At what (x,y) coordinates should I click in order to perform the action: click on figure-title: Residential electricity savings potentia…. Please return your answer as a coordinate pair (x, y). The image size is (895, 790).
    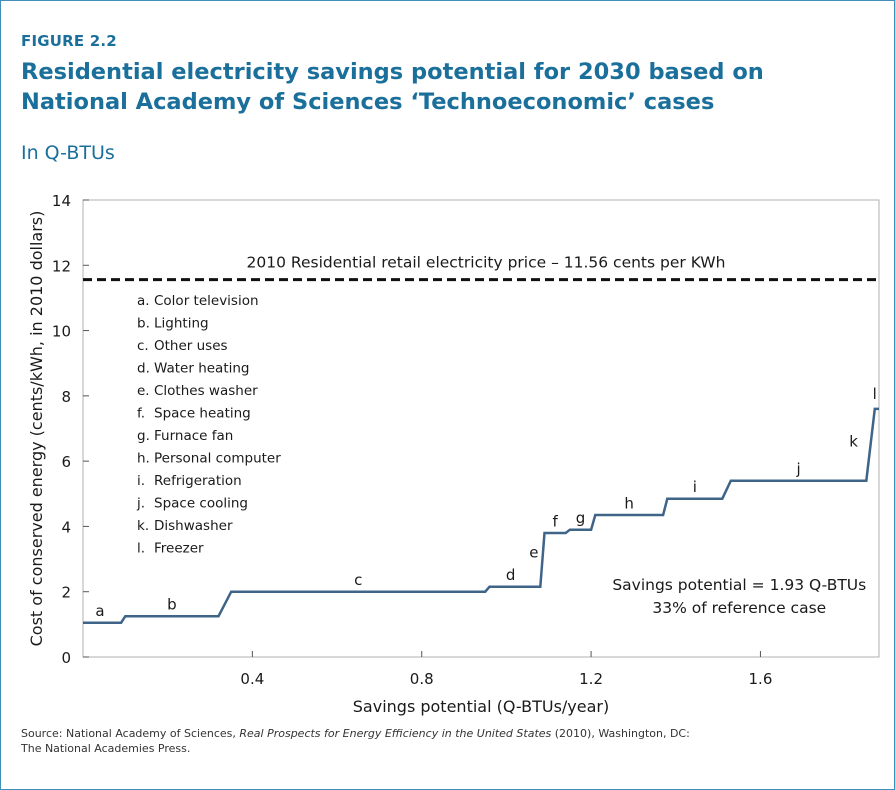
    Looking at the image, I should click on (451, 87).